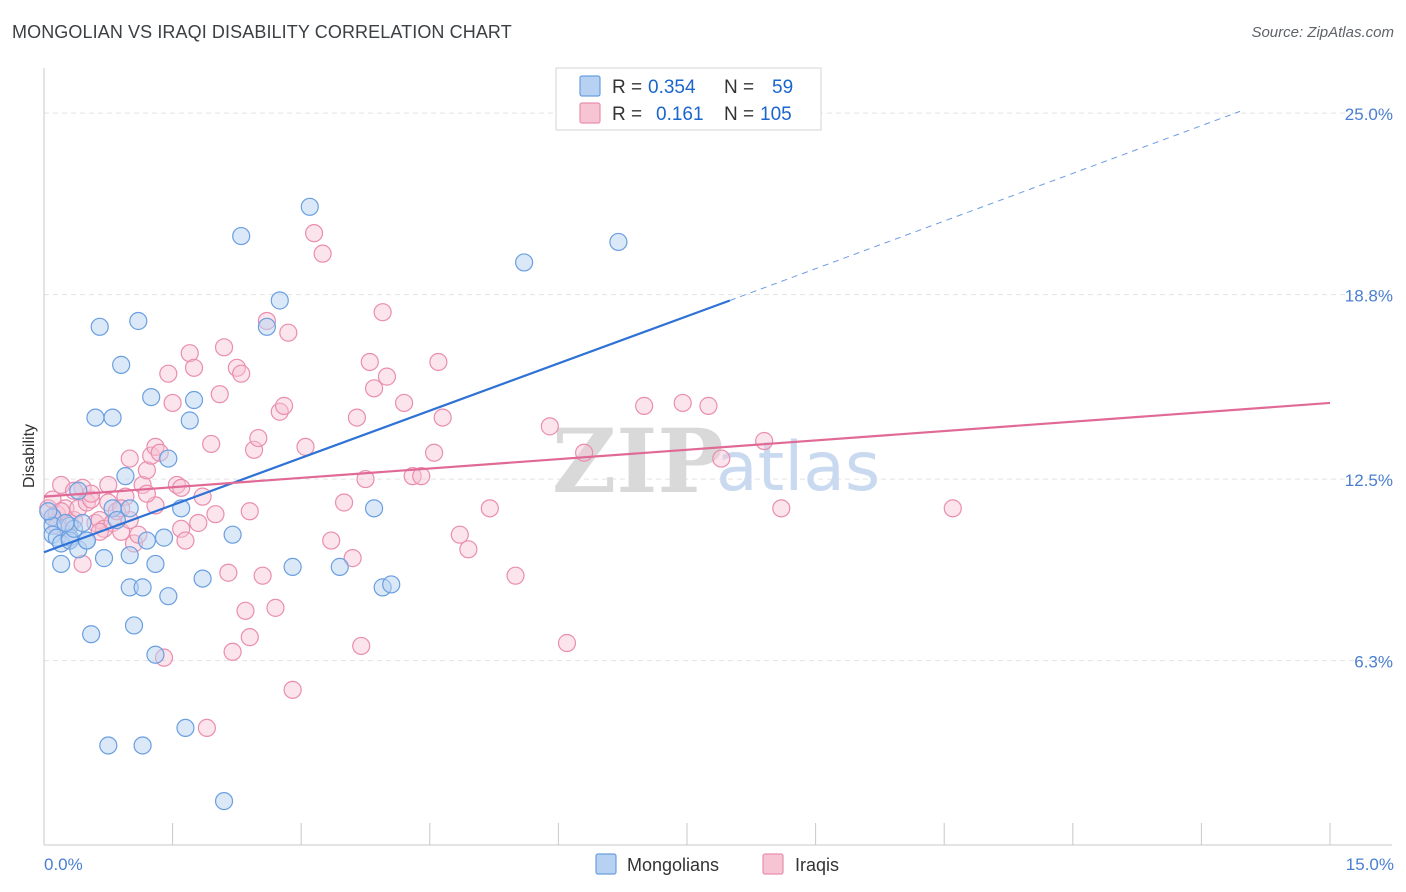 The width and height of the screenshot is (1406, 892). What do you see at coordinates (627, 114) in the screenshot?
I see `legend-r-label-iraqi: R =` at bounding box center [627, 114].